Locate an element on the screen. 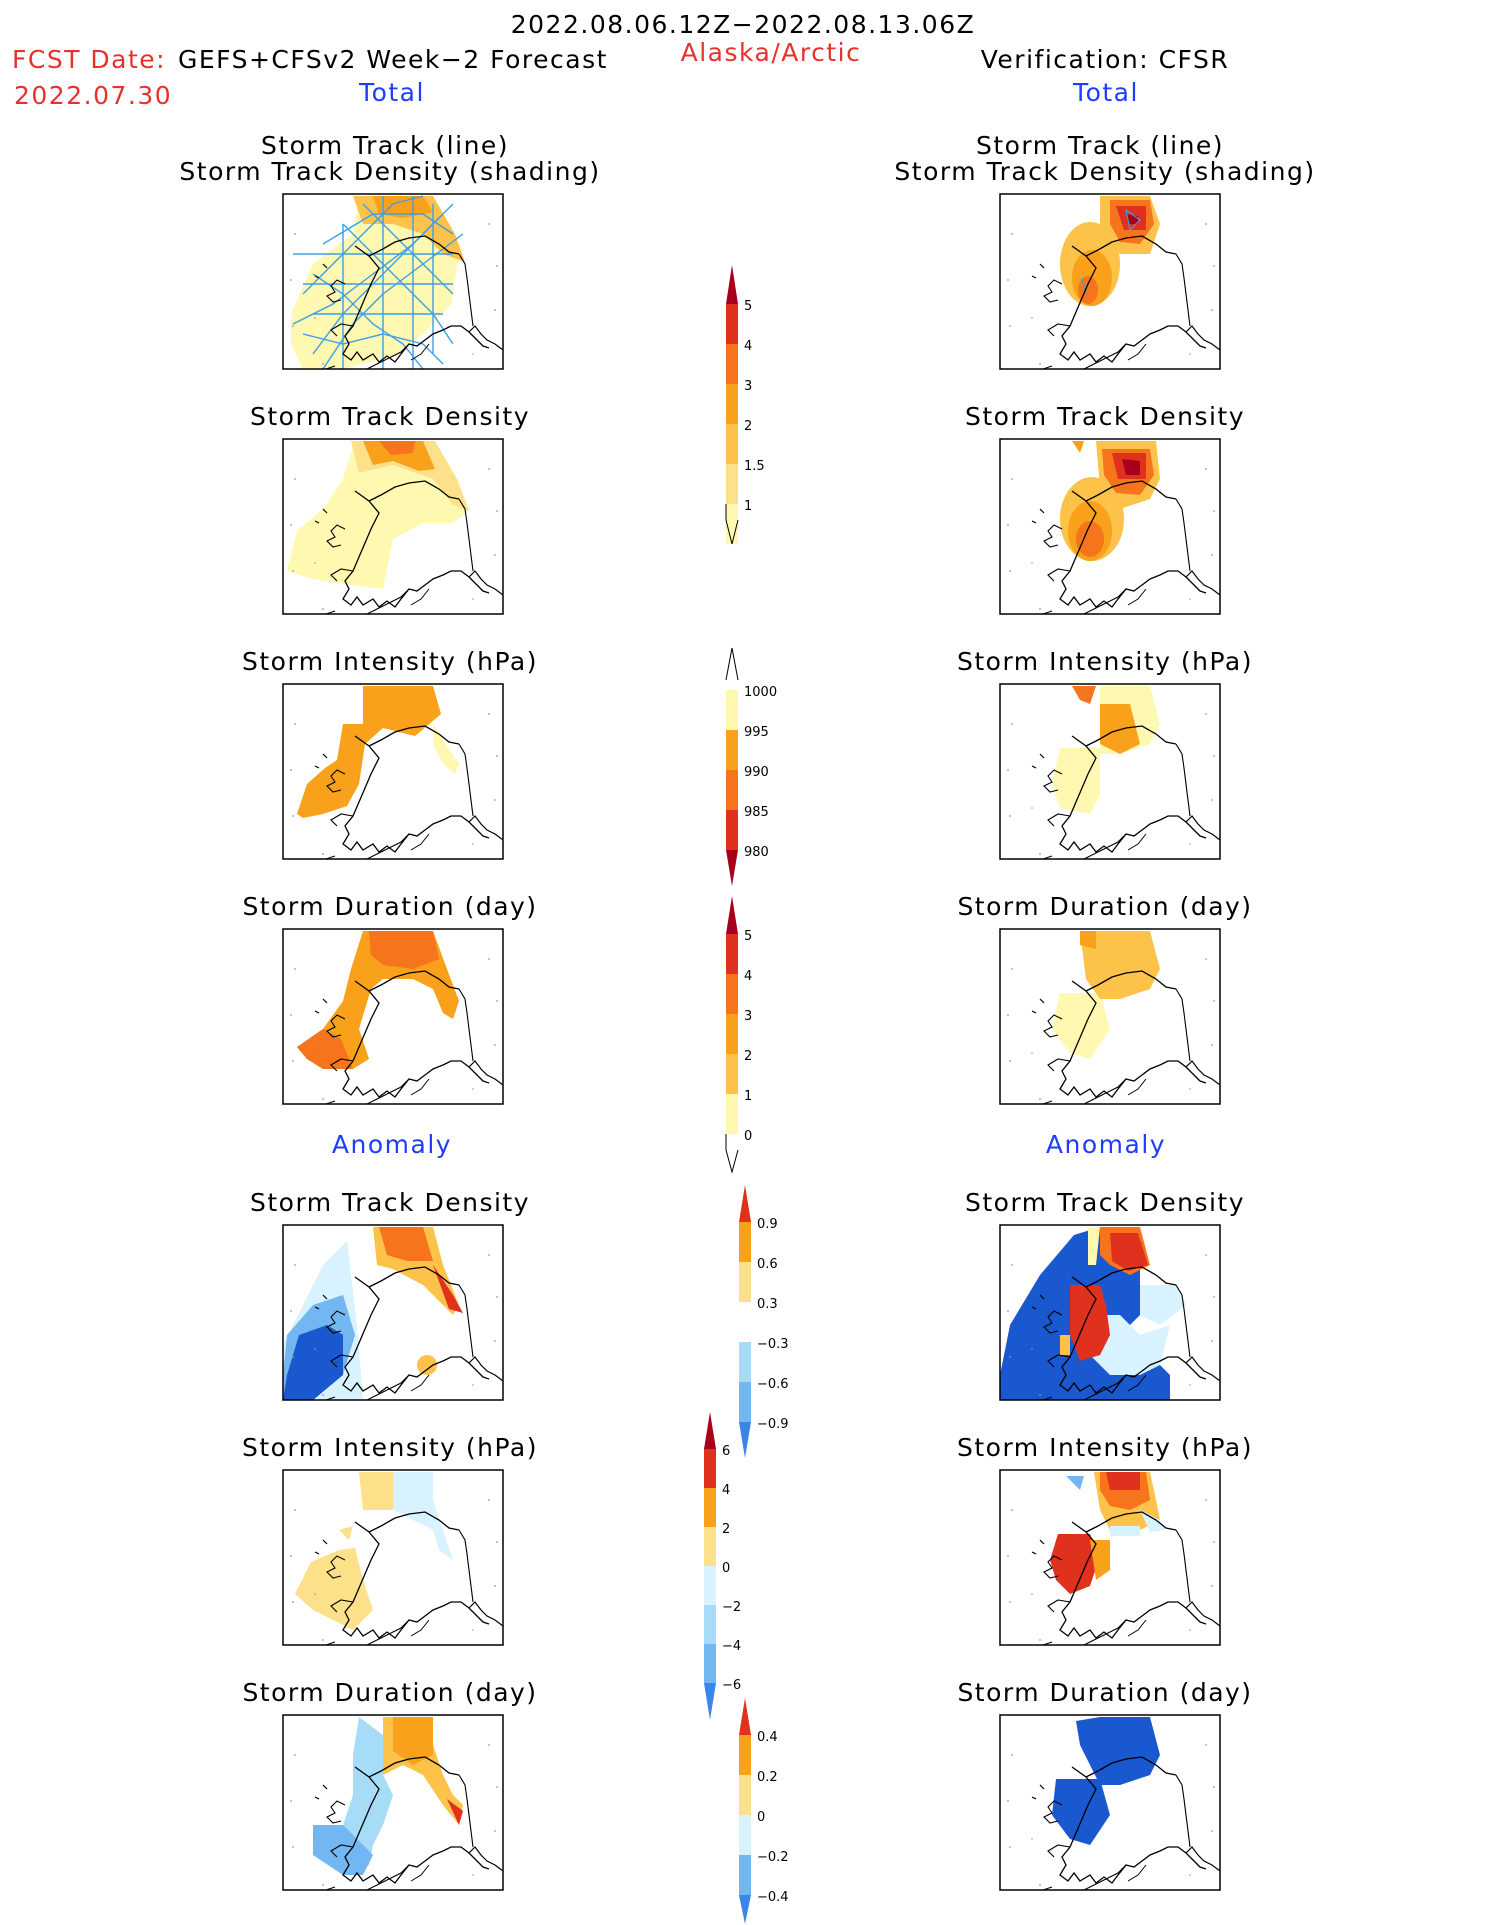  map-left-anom-density is located at coordinates (393, 1312).